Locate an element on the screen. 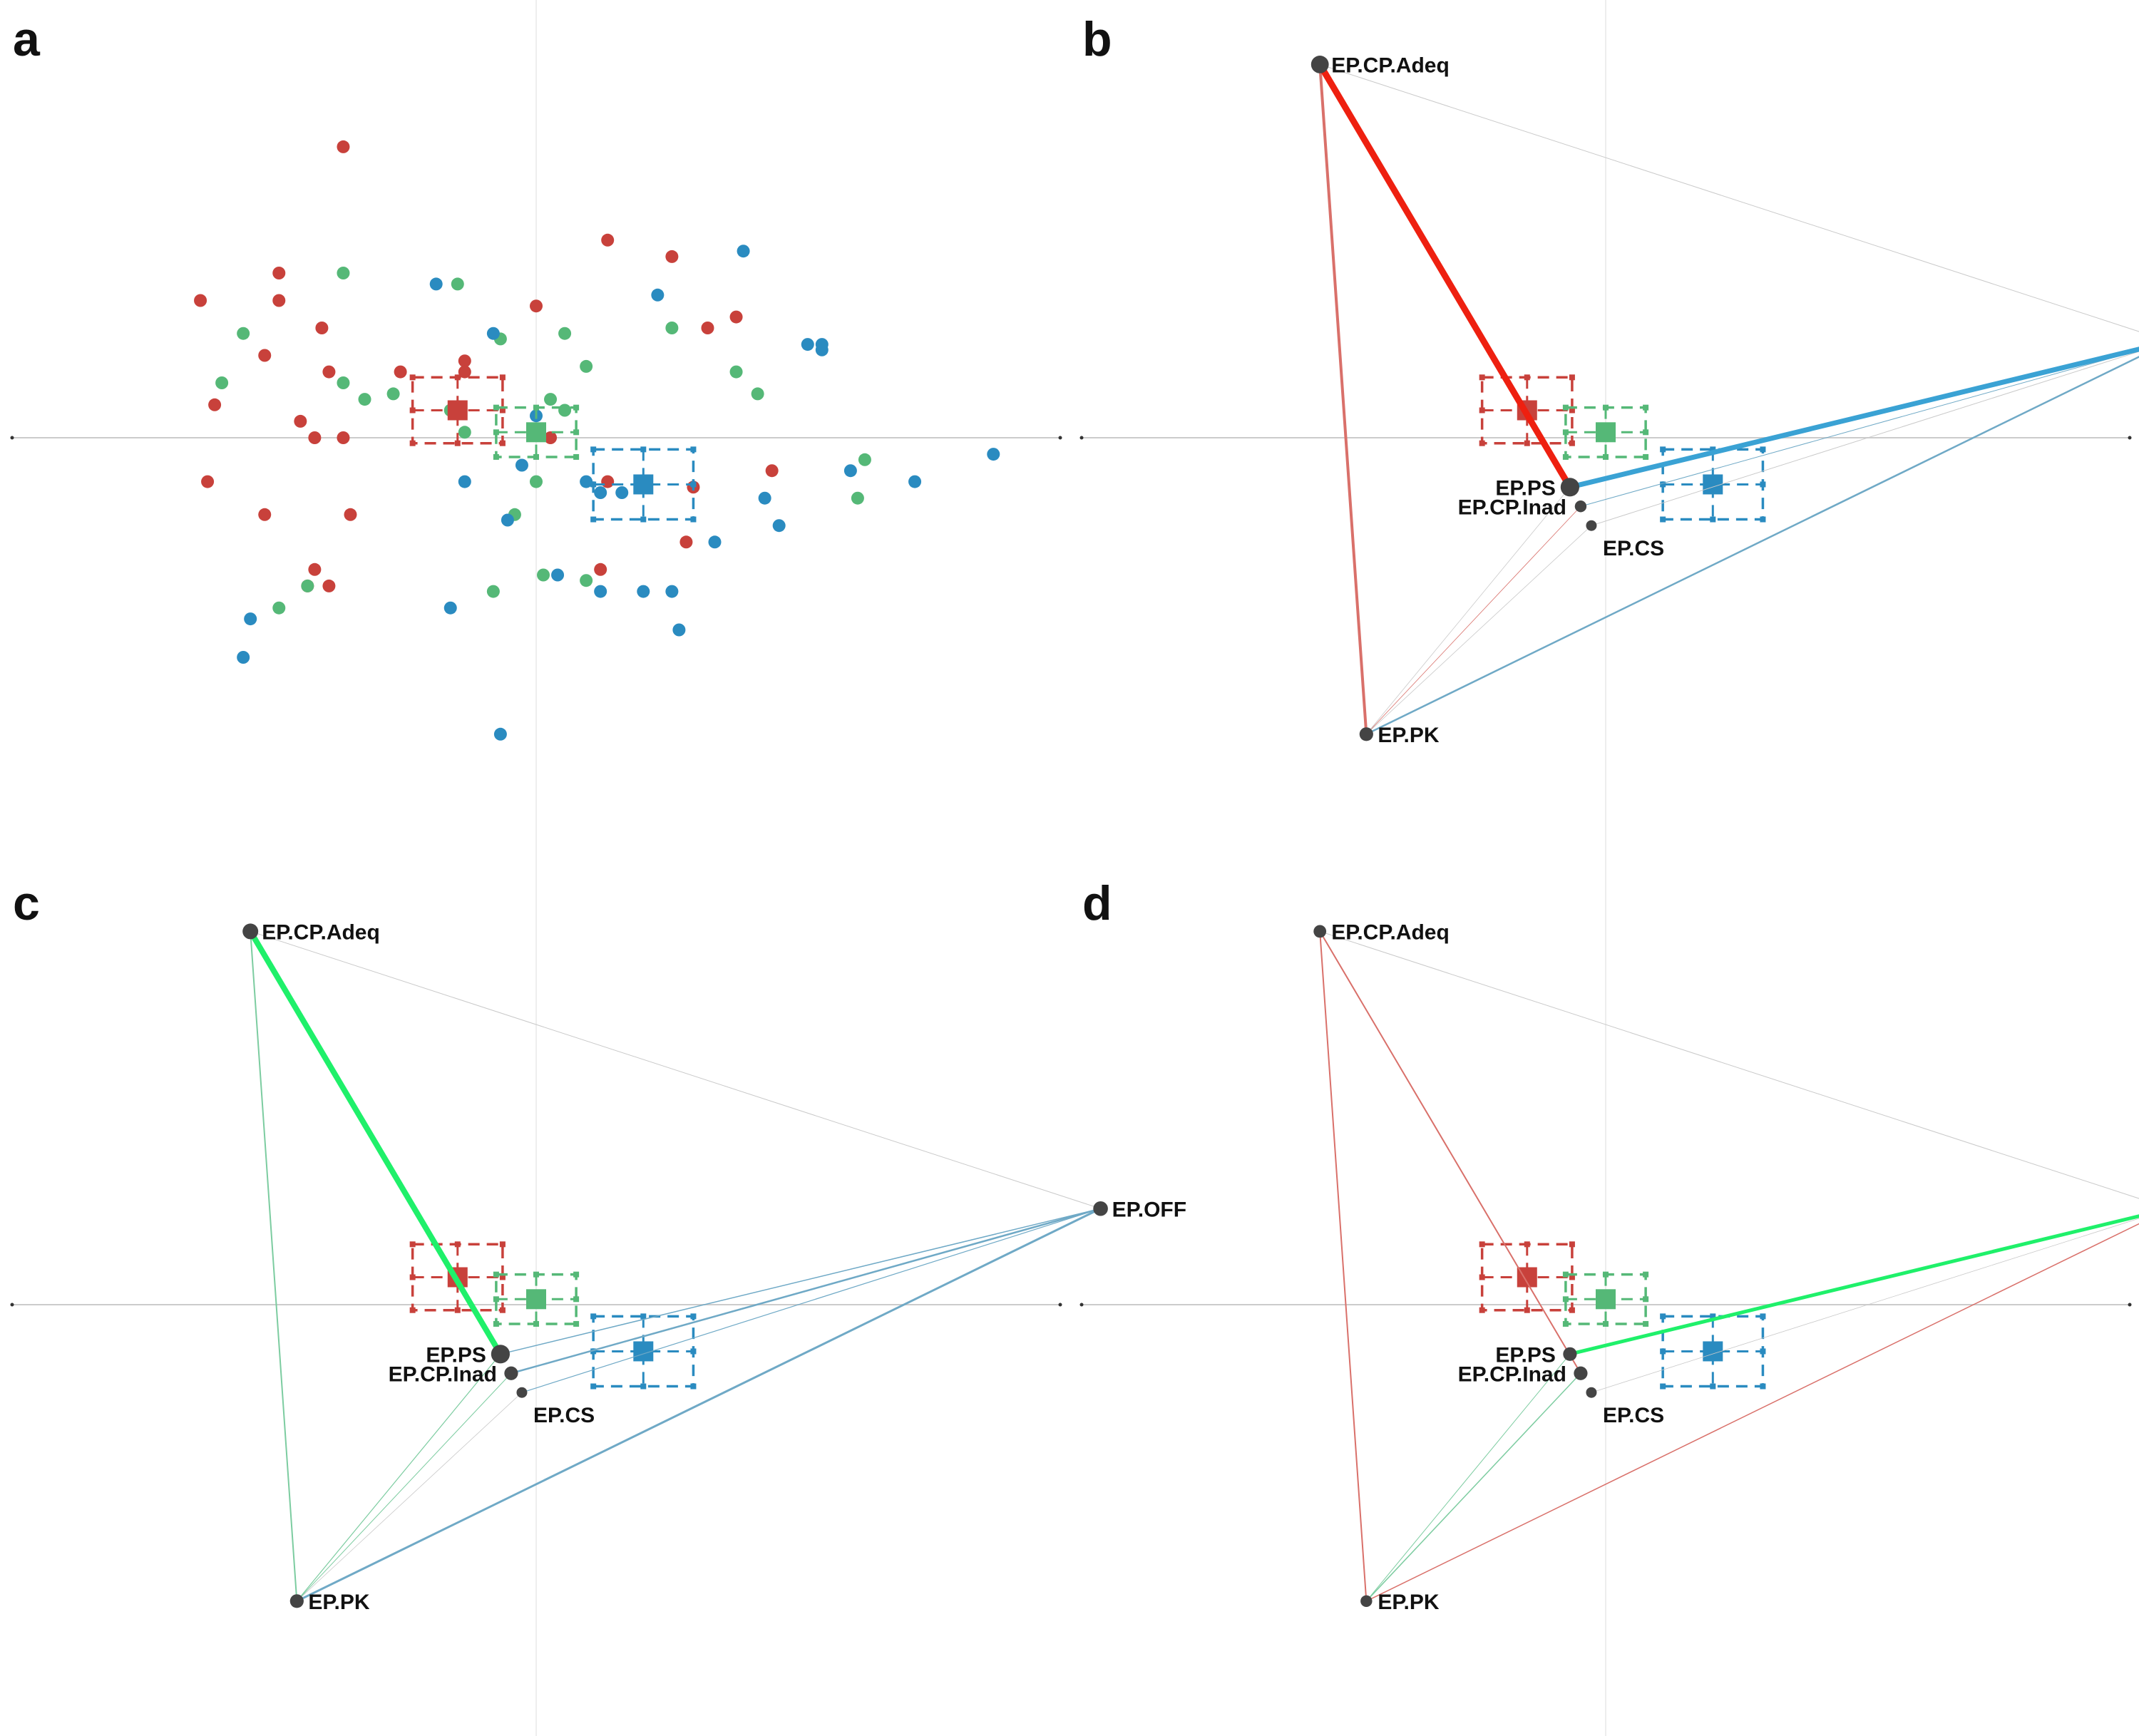 This screenshot has width=2139, height=1736. edge-inad-off is located at coordinates (1859, 428).